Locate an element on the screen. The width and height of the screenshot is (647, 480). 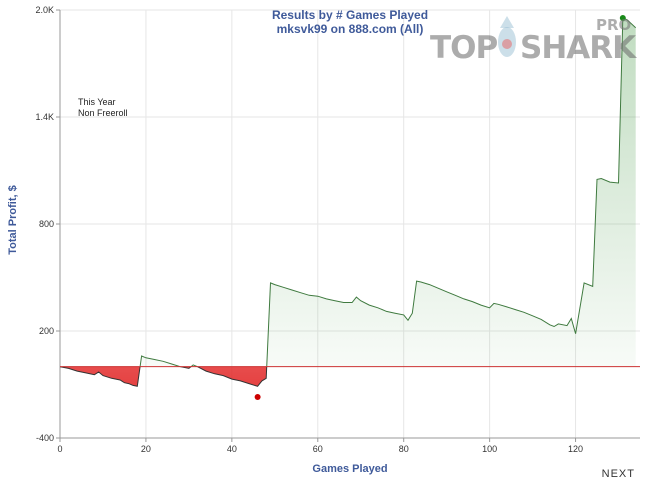
x-tick-label-0: 0 is located at coordinates (59, 449).